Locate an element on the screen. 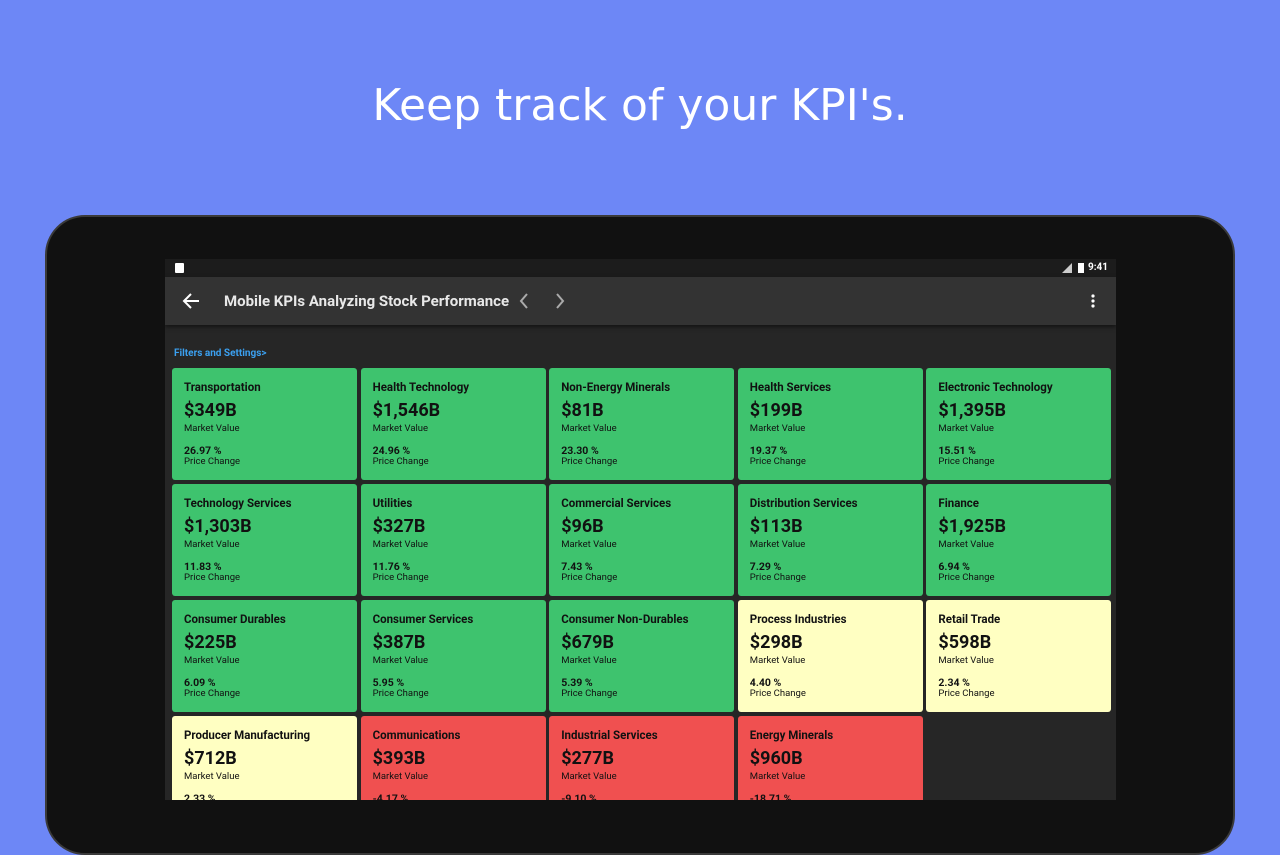 This screenshot has width=1280, height=855. tile-name: Producer Manufacturing is located at coordinates (247, 735).